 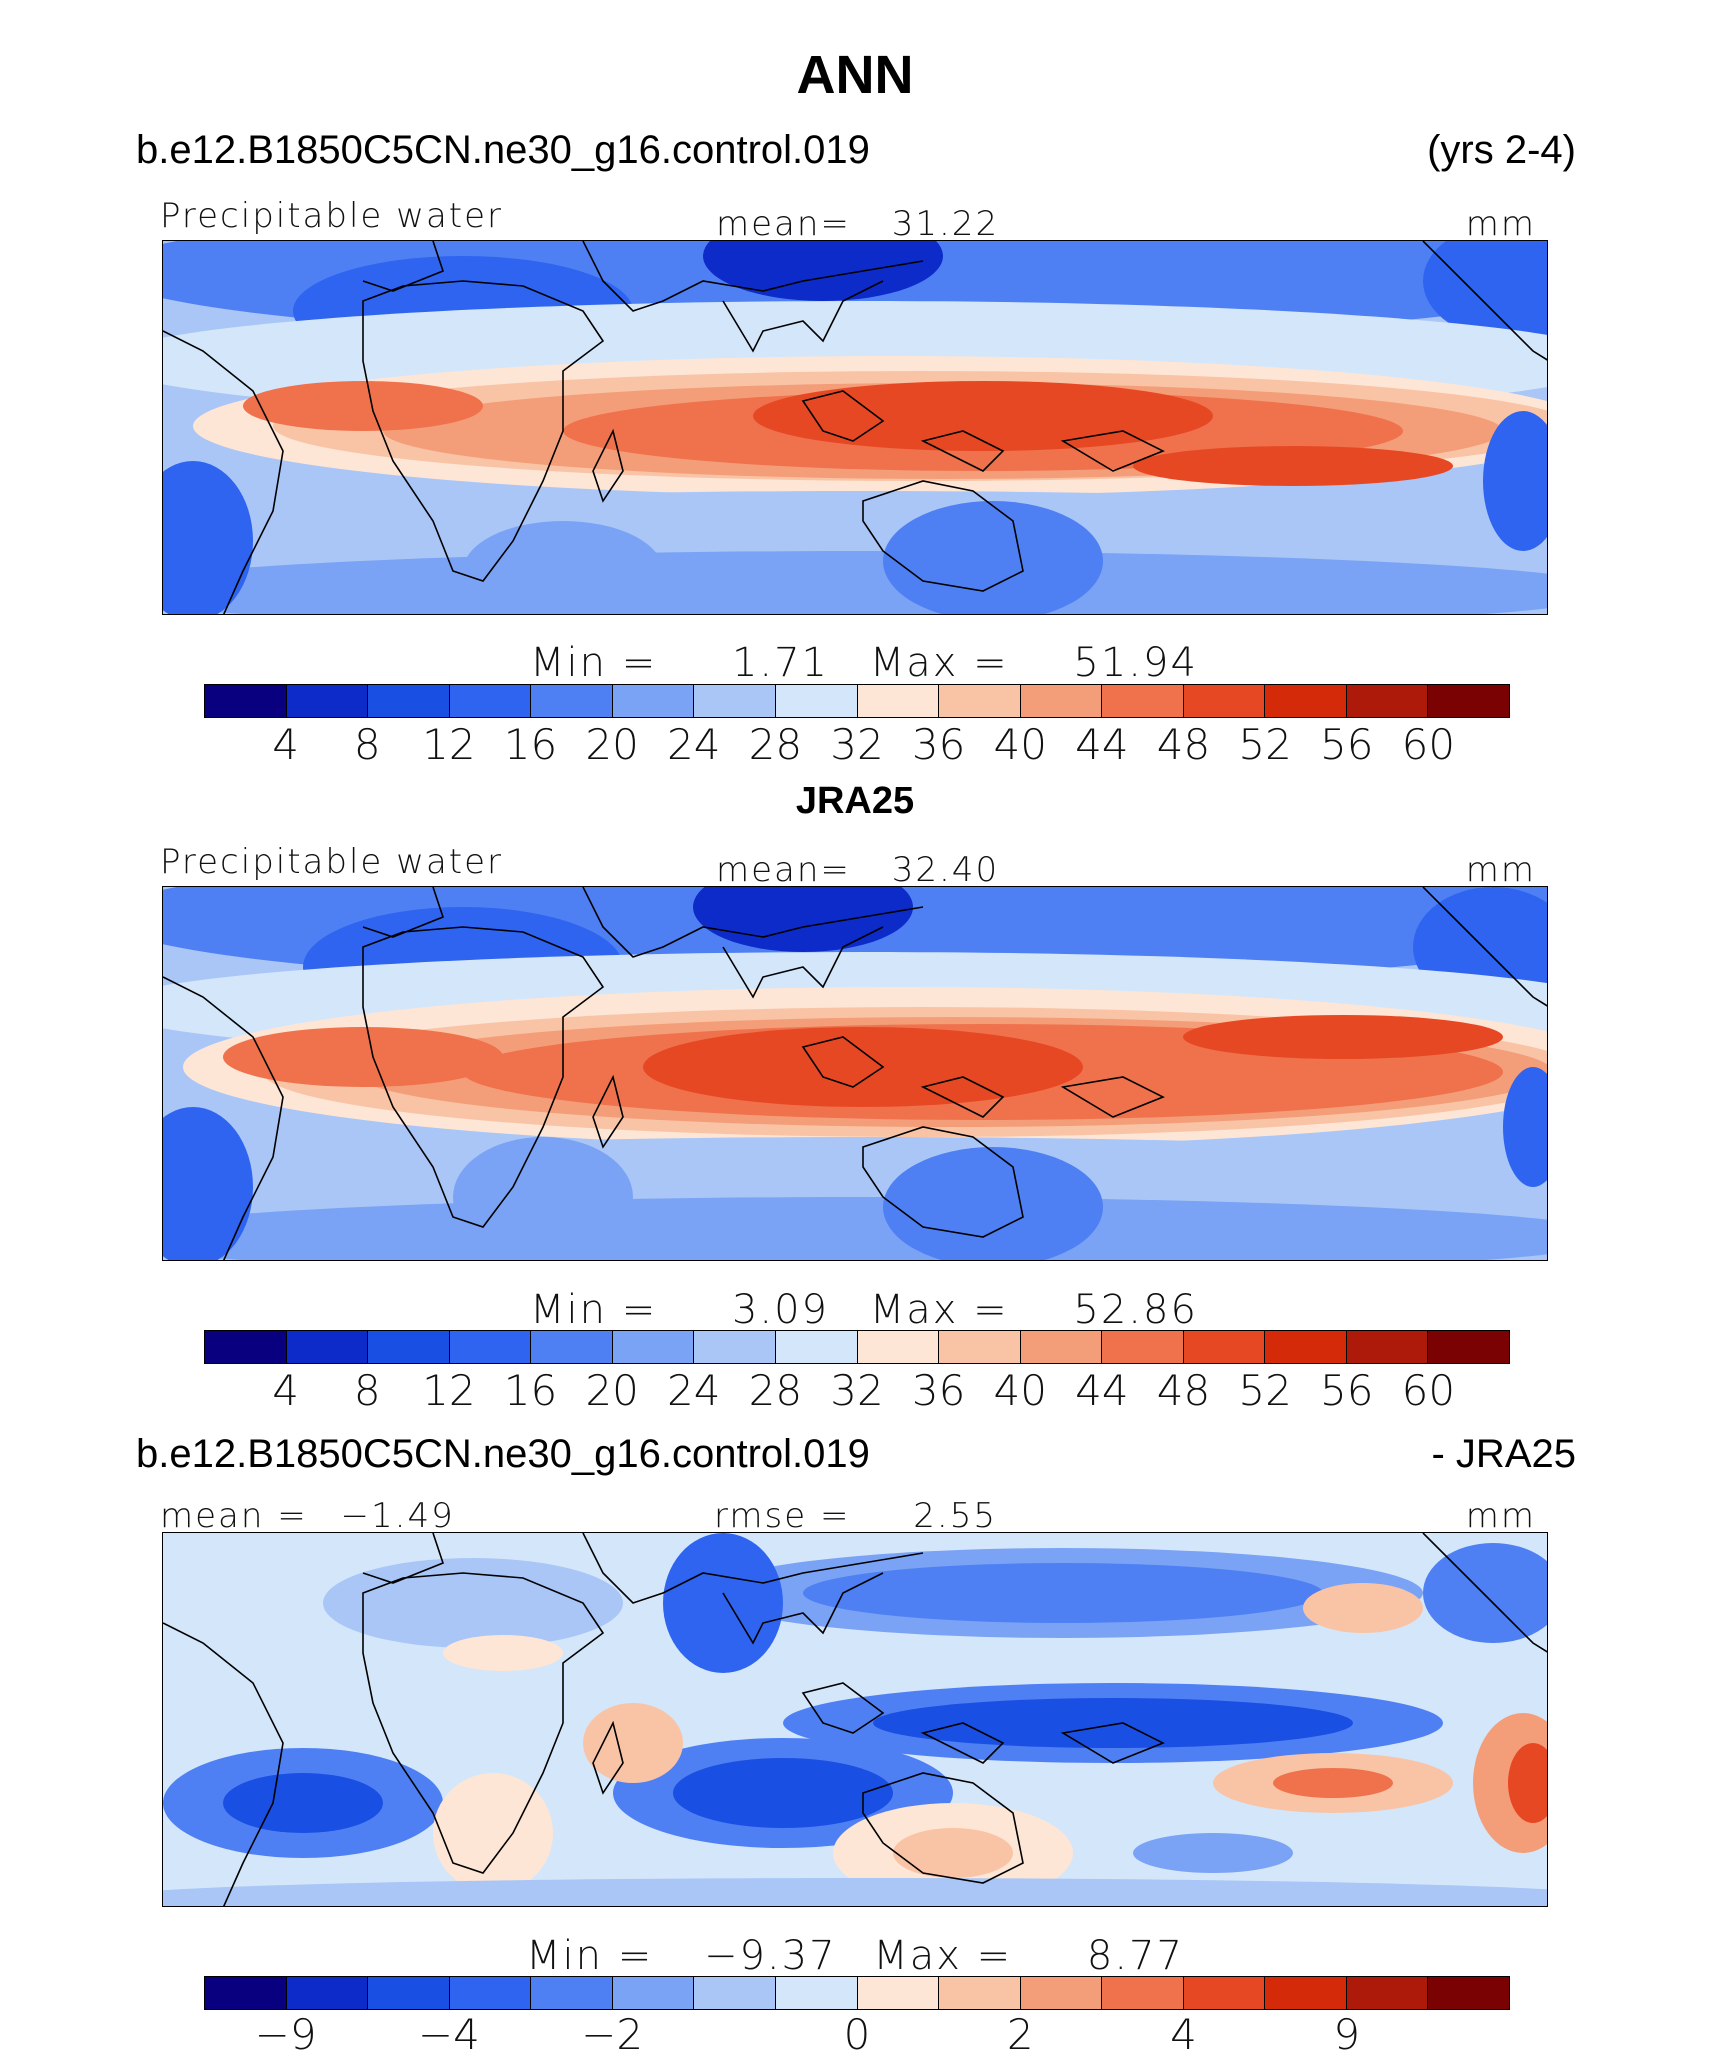 What do you see at coordinates (594, 1310) in the screenshot?
I see `panel2-min-label: Min =` at bounding box center [594, 1310].